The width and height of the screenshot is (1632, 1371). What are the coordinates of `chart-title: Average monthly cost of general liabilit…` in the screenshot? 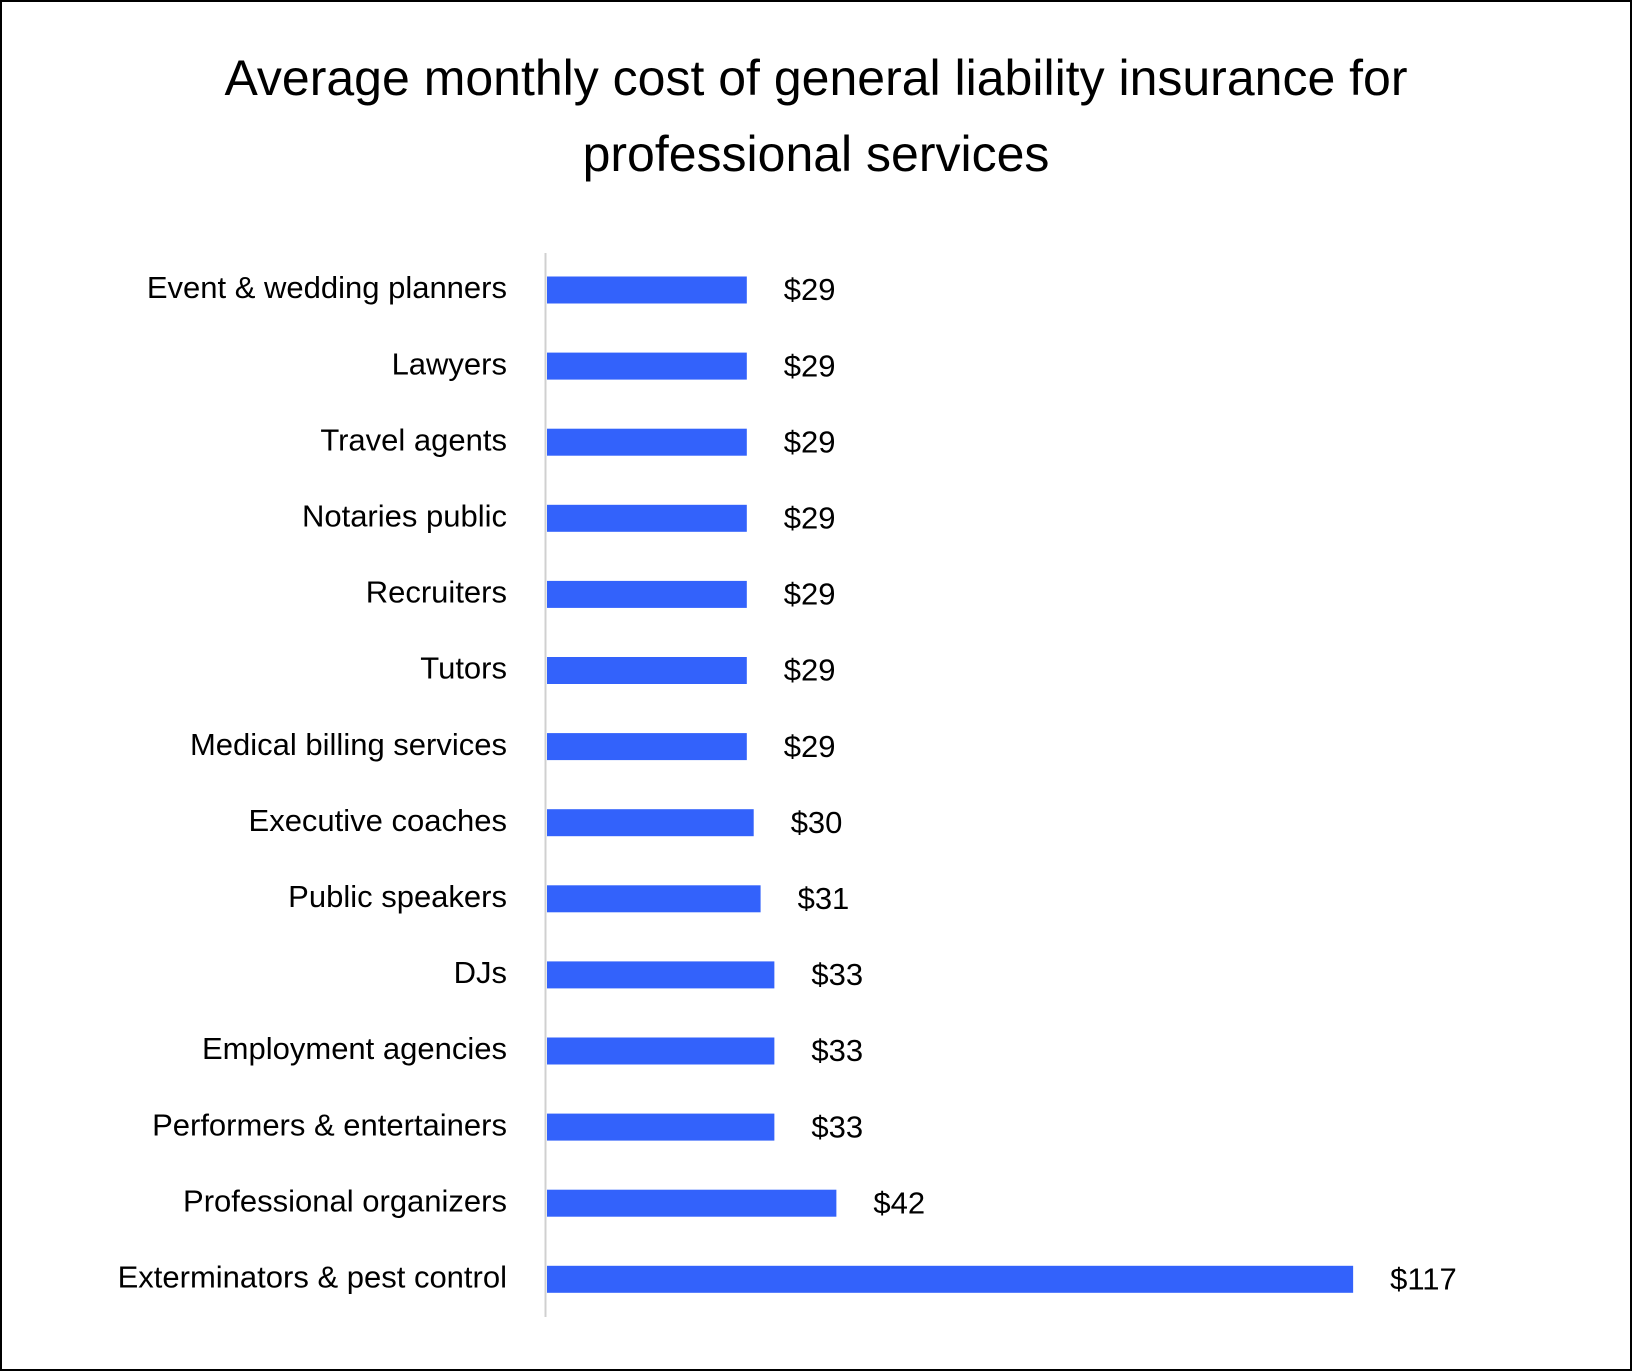 It's located at (816, 116).